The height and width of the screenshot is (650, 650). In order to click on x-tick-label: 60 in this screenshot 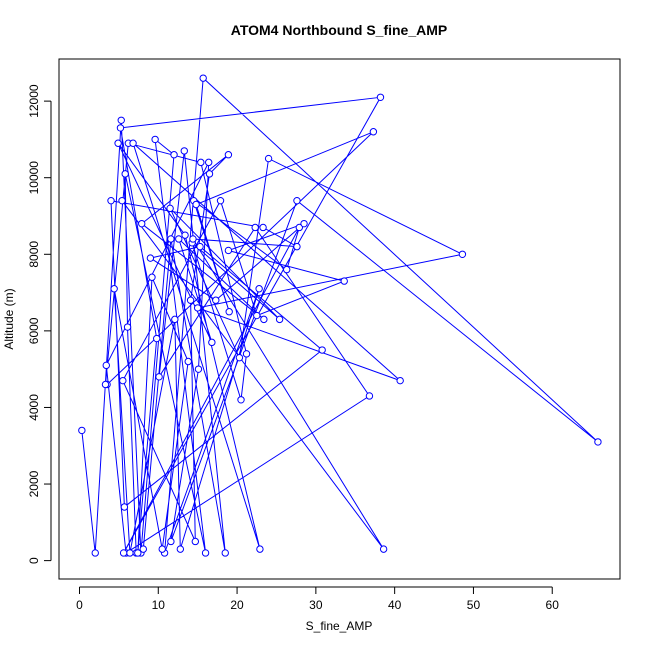, I will do `click(553, 605)`.